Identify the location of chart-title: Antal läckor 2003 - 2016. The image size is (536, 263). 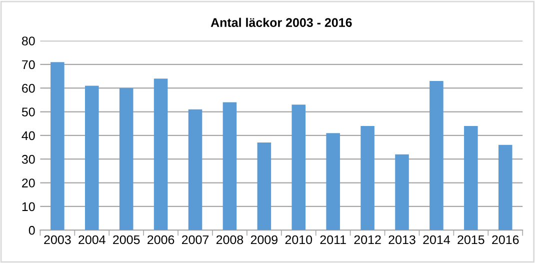
(281, 23).